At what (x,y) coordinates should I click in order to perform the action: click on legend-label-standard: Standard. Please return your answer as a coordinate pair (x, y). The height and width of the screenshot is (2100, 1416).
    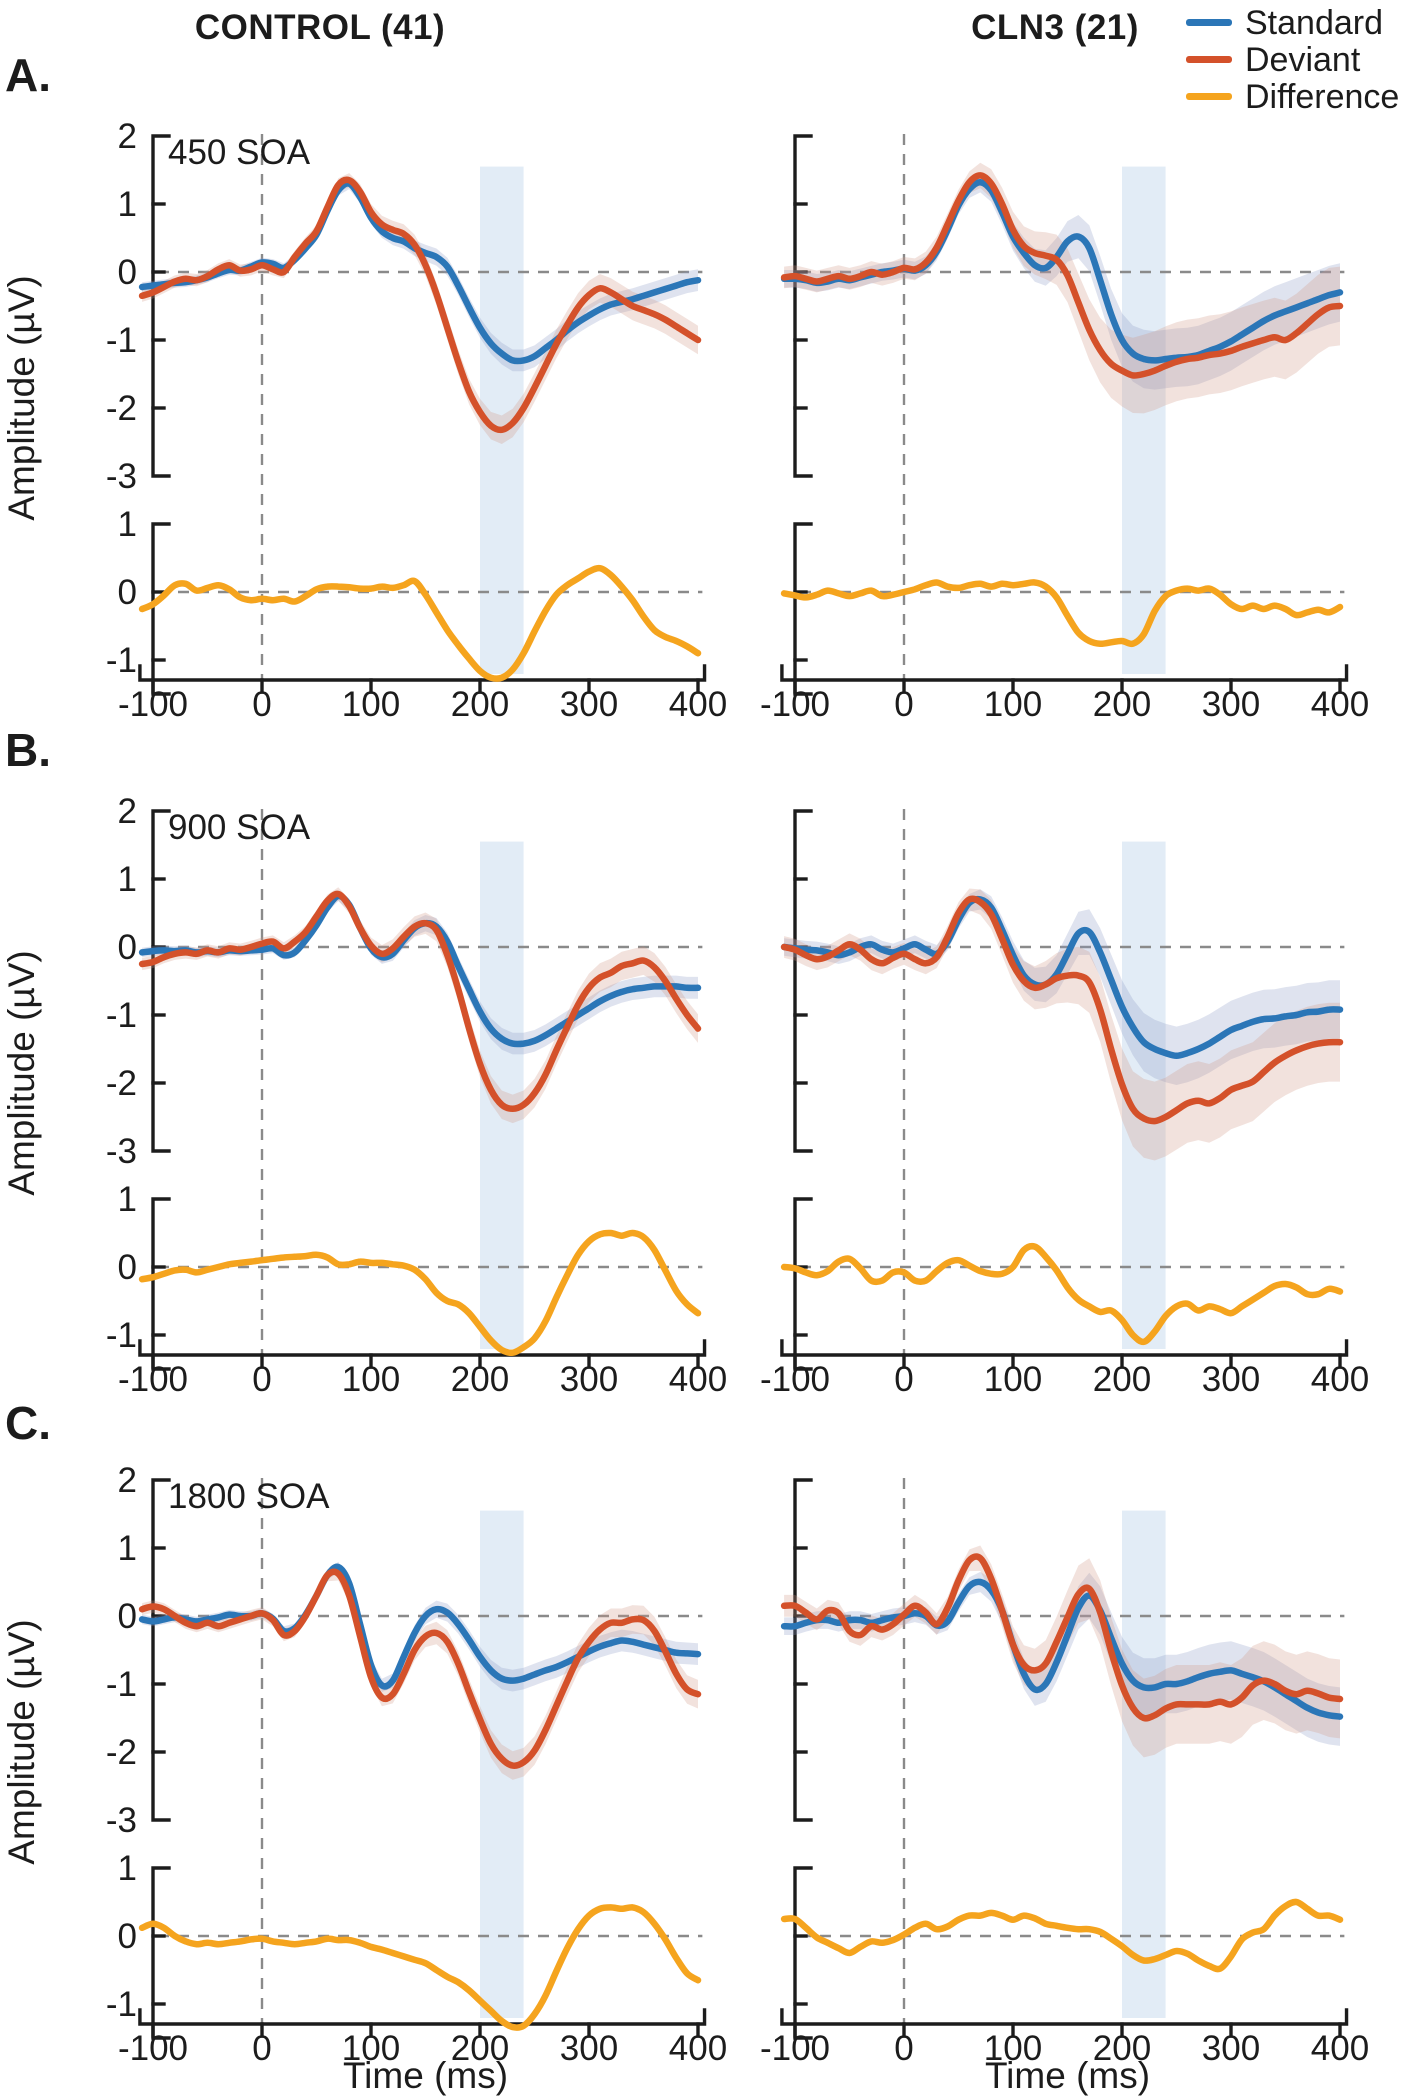
    Looking at the image, I should click on (1314, 22).